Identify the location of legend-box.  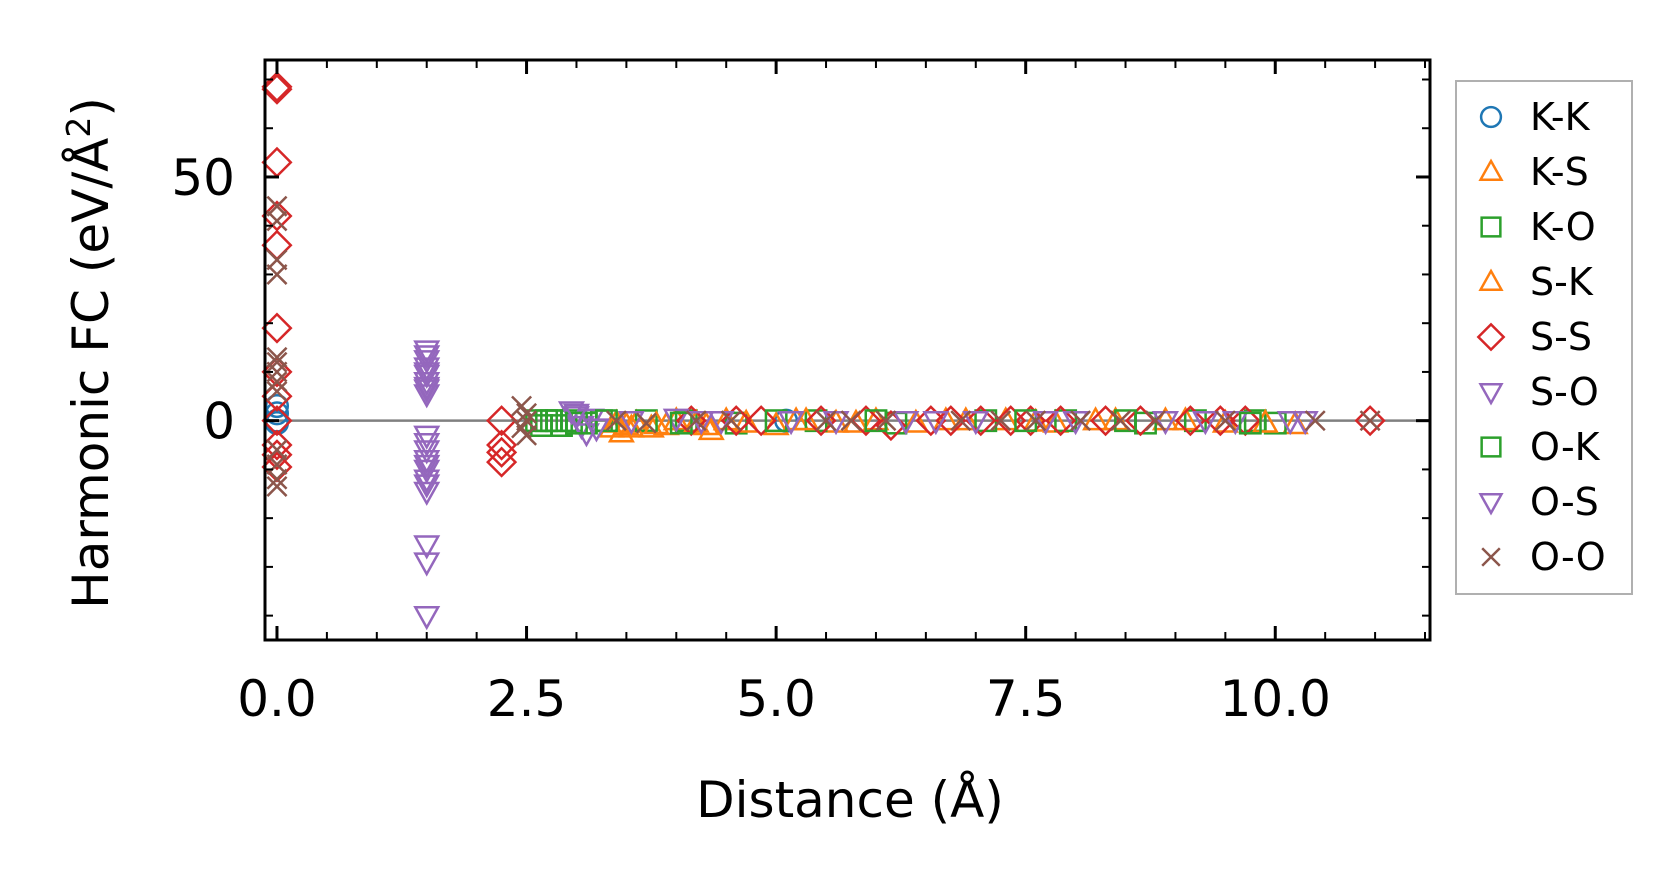
(1544, 337).